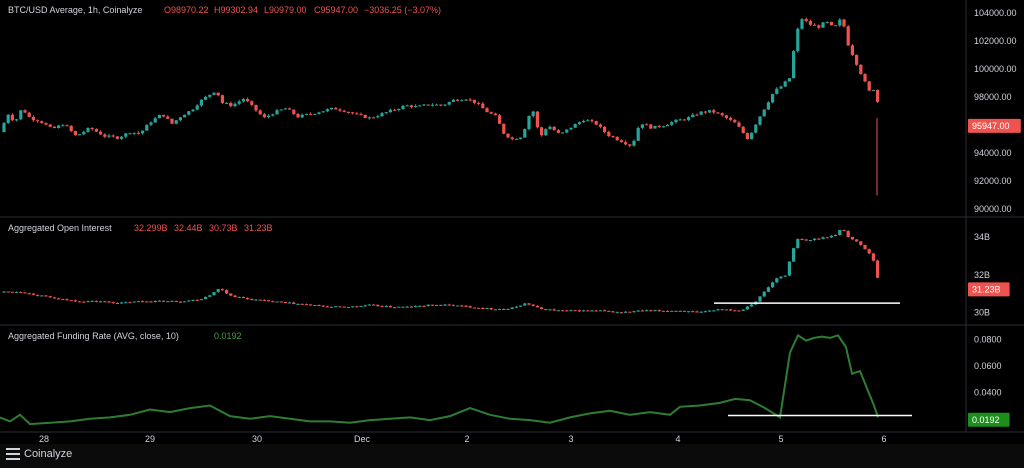 The height and width of the screenshot is (468, 1024). Describe the element at coordinates (993, 153) in the screenshot. I see `y-tick-0-5: 94000.00` at that location.